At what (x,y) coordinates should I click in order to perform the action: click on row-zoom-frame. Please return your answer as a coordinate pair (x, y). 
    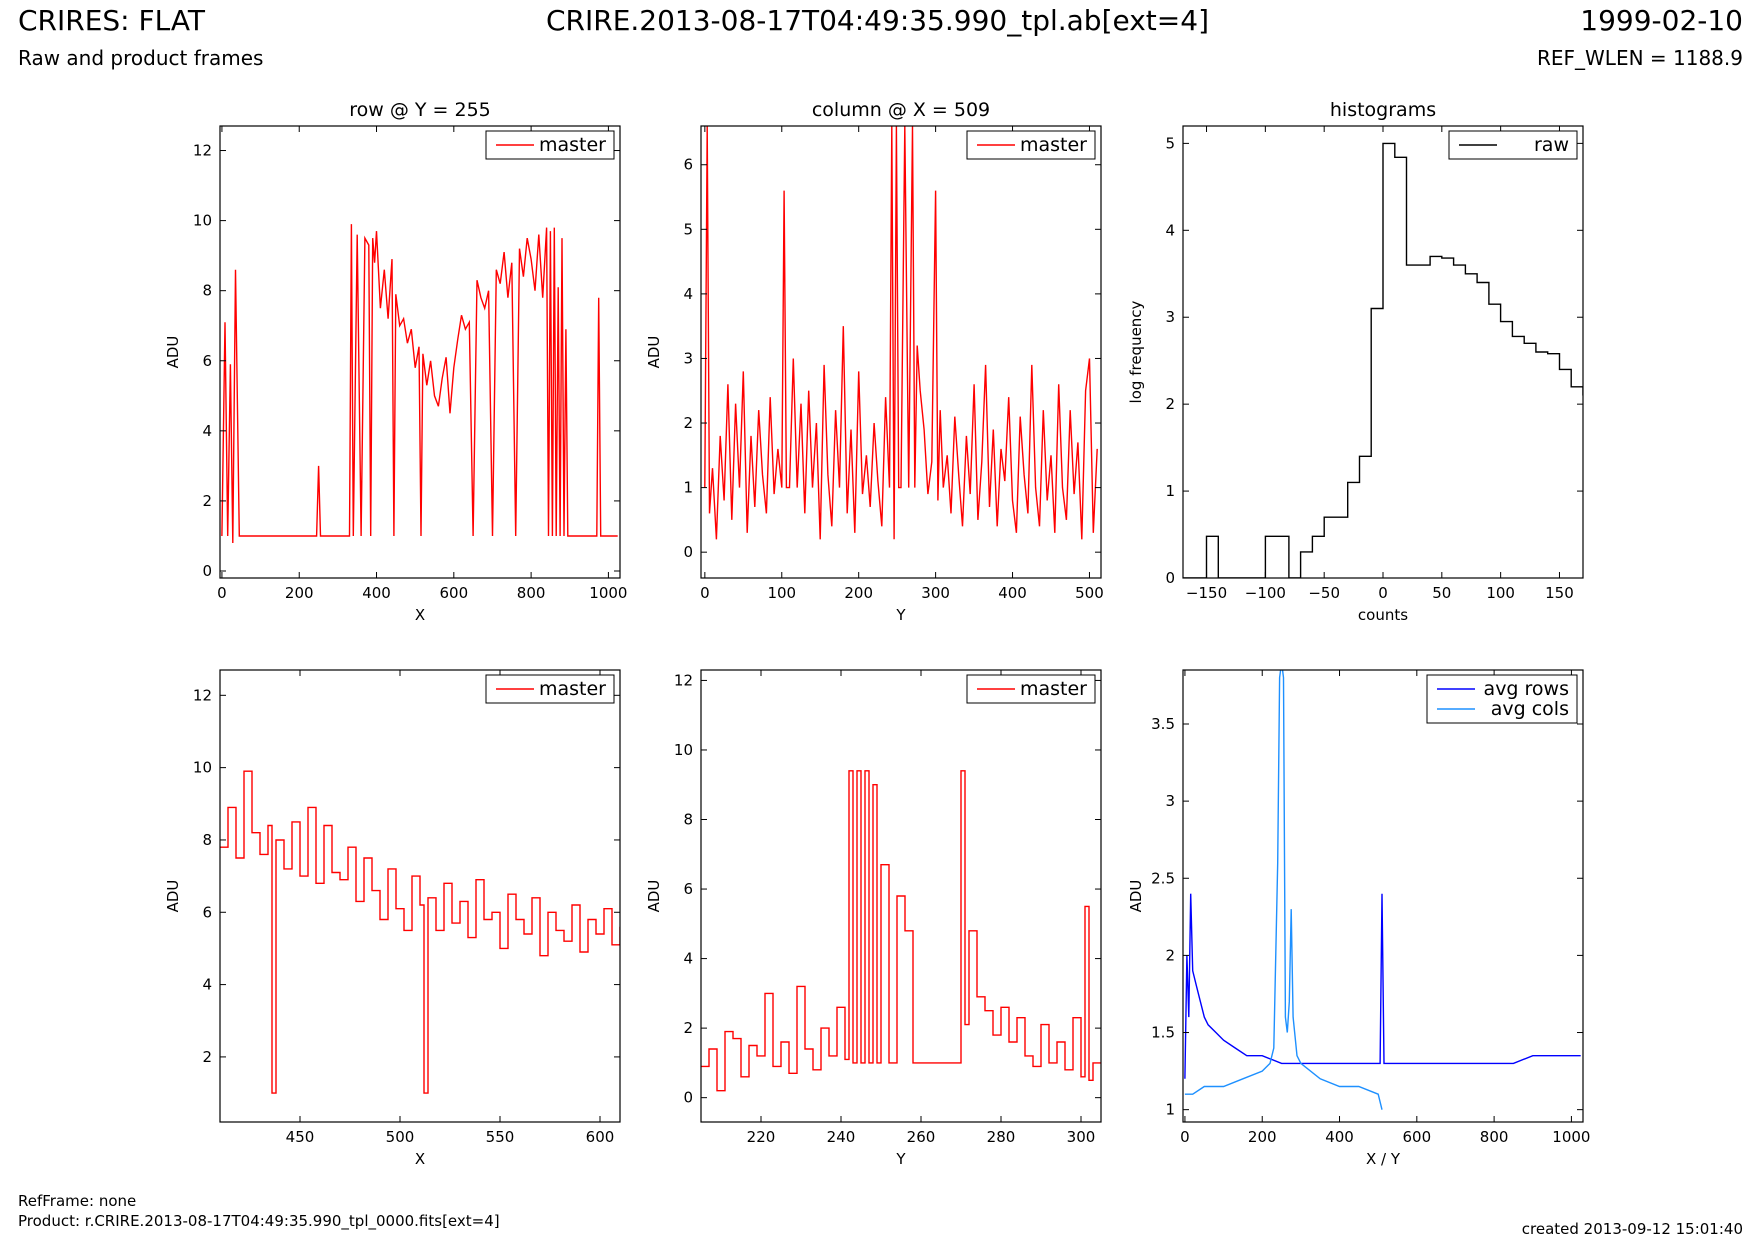
    Looking at the image, I should click on (420, 896).